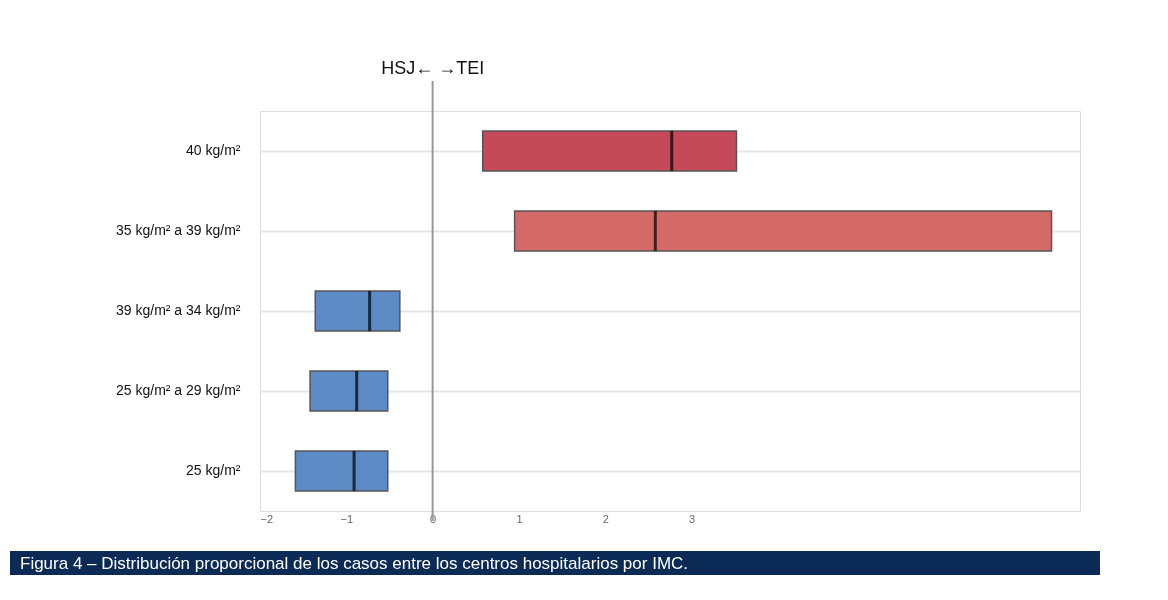 This screenshot has height=600, width=1168. I want to click on text: HSJ← →TEI, so click(433, 68).